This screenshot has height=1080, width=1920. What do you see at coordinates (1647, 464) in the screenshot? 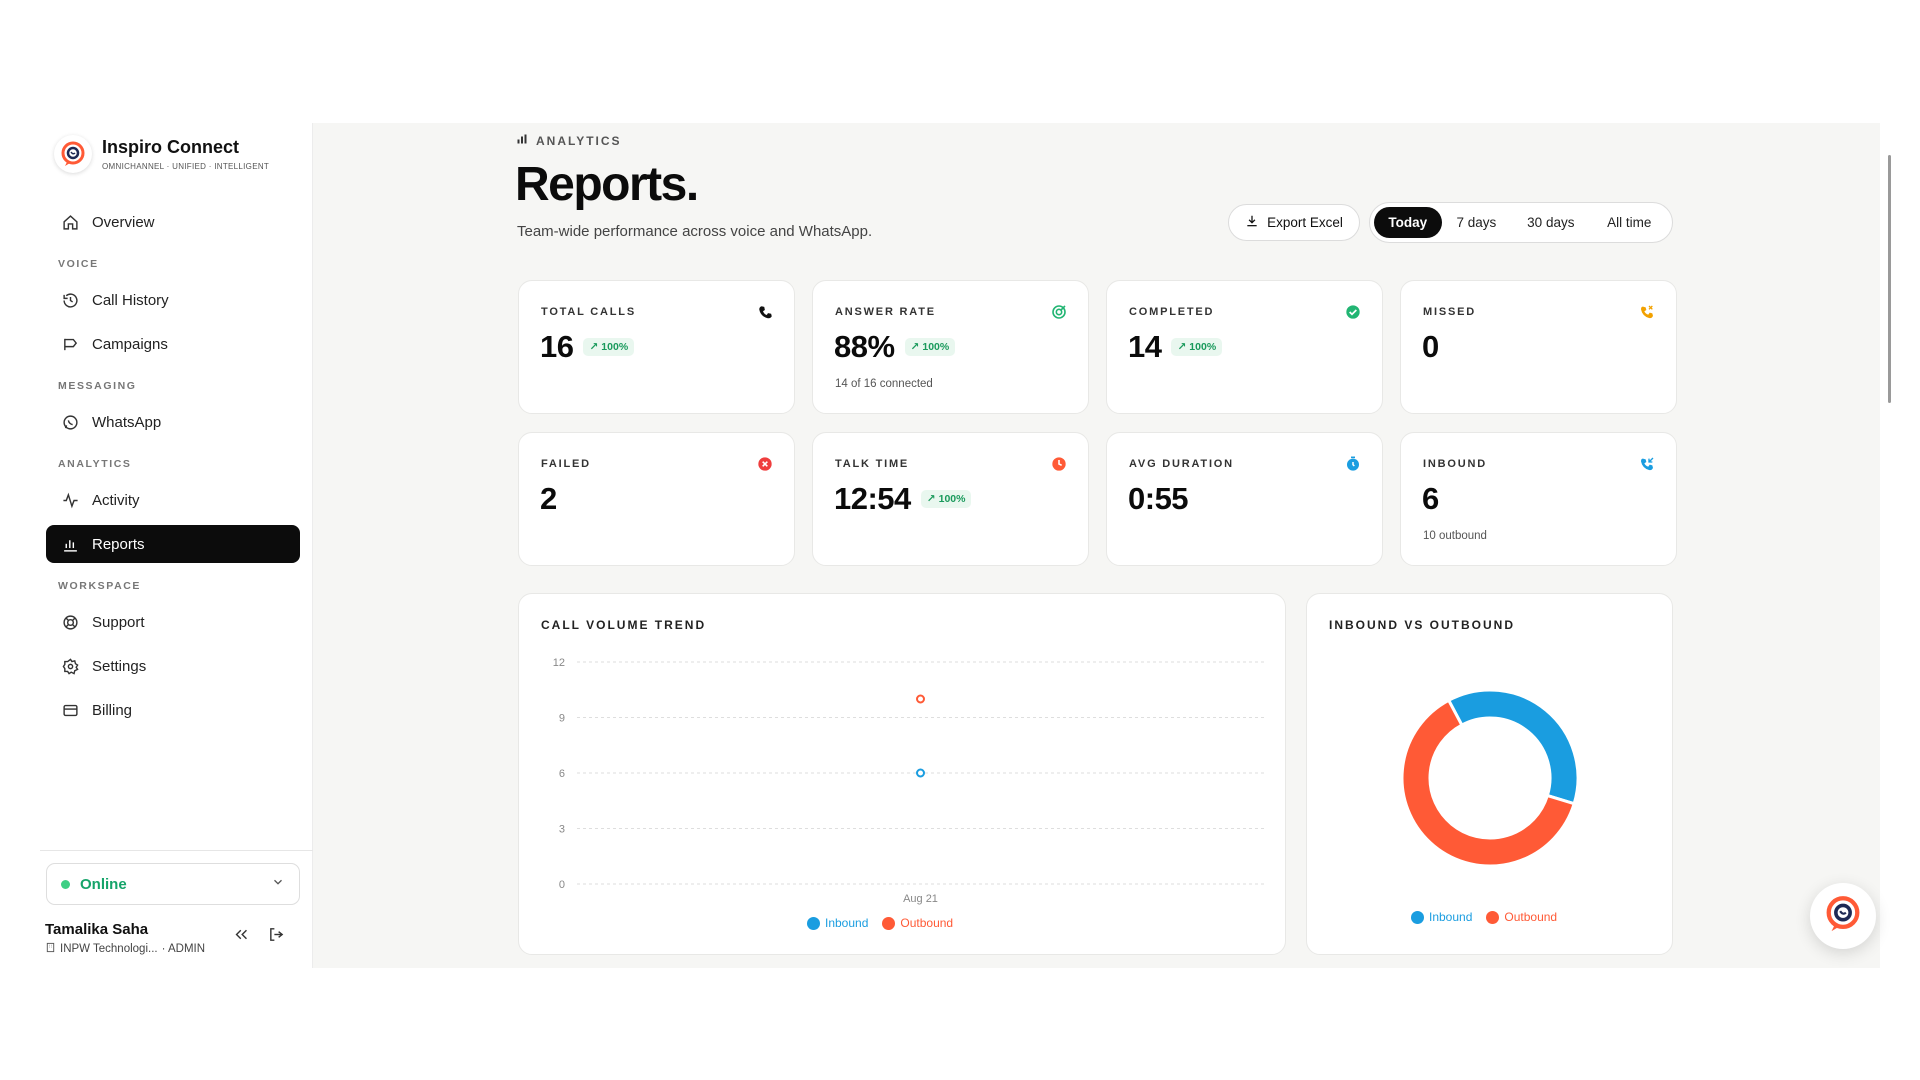
I see `phone-incoming-icon` at bounding box center [1647, 464].